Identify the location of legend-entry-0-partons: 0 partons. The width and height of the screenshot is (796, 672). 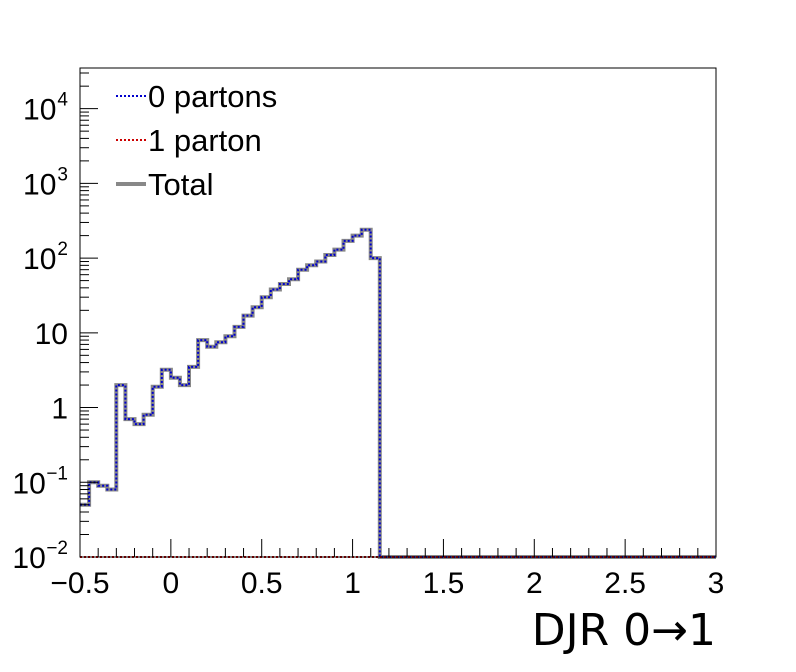
(196, 96).